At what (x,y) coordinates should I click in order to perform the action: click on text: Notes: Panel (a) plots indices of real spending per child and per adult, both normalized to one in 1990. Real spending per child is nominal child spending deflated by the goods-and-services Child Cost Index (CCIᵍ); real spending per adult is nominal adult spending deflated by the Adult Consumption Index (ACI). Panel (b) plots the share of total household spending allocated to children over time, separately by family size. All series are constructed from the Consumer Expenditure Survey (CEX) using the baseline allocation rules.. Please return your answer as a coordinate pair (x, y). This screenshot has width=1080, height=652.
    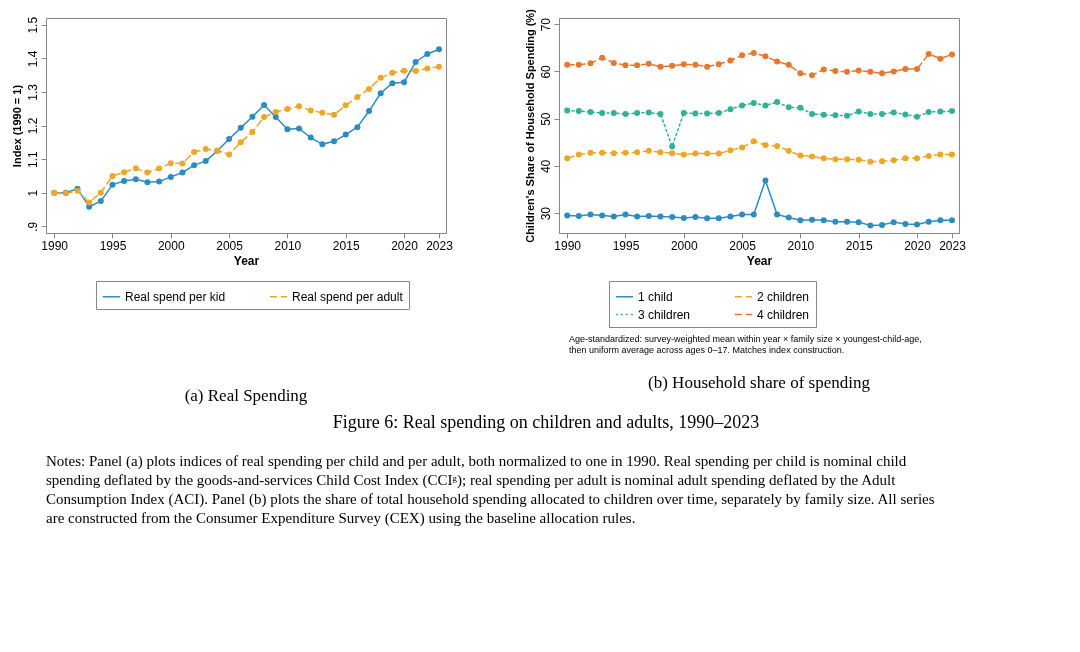
    Looking at the image, I should click on (490, 490).